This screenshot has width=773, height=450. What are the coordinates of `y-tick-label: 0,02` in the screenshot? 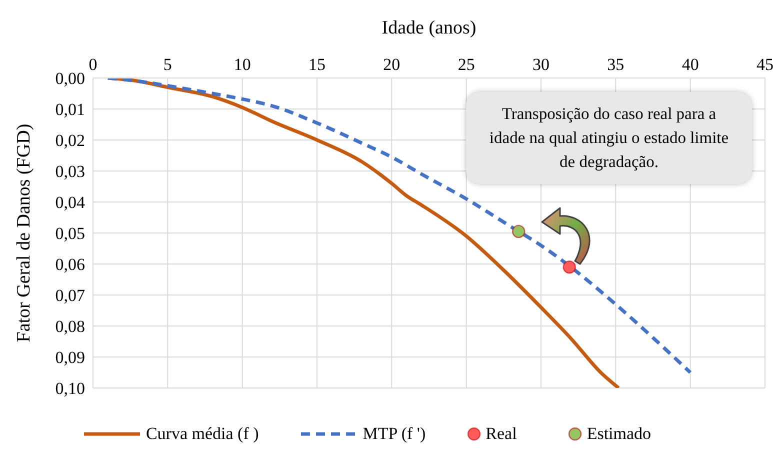 It's located at (70, 140).